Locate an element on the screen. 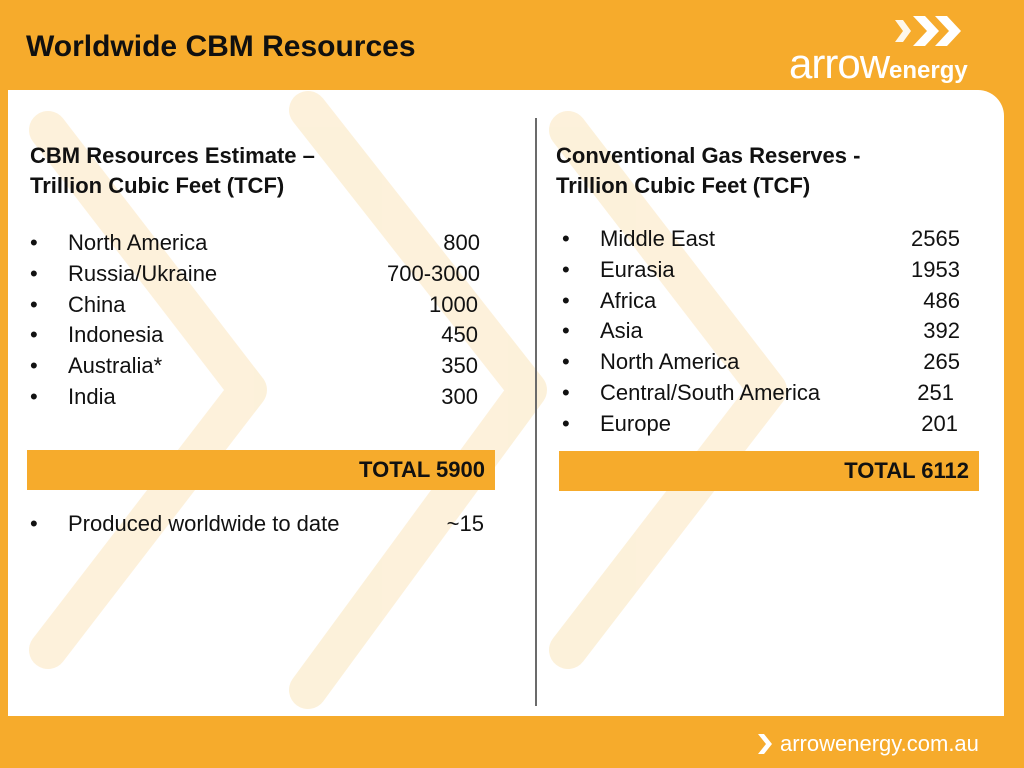  arrow-energy-logo: arrowenergy is located at coordinates (890, 50).